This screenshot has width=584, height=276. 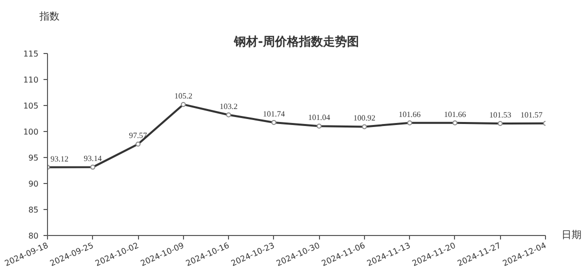 I want to click on data-label: 100.92, so click(x=364, y=118).